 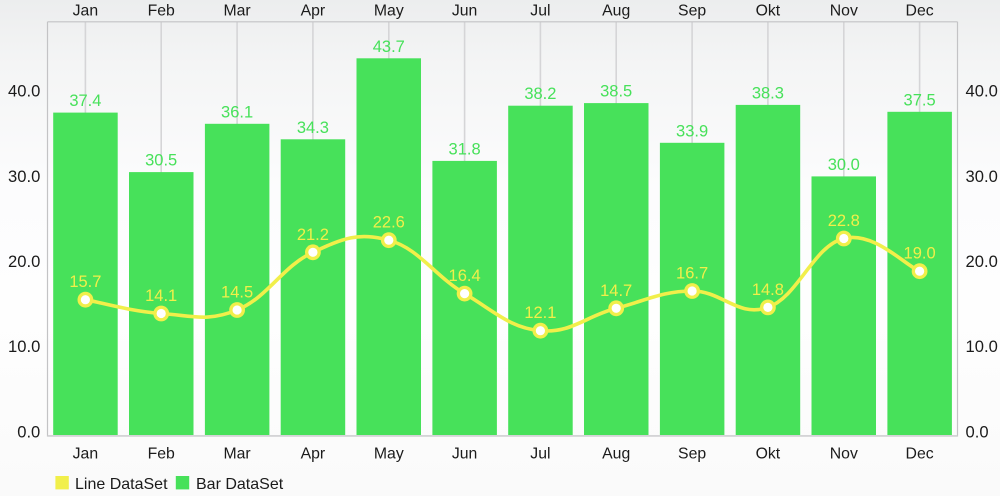 I want to click on svg-text: 33.9, so click(x=692, y=131).